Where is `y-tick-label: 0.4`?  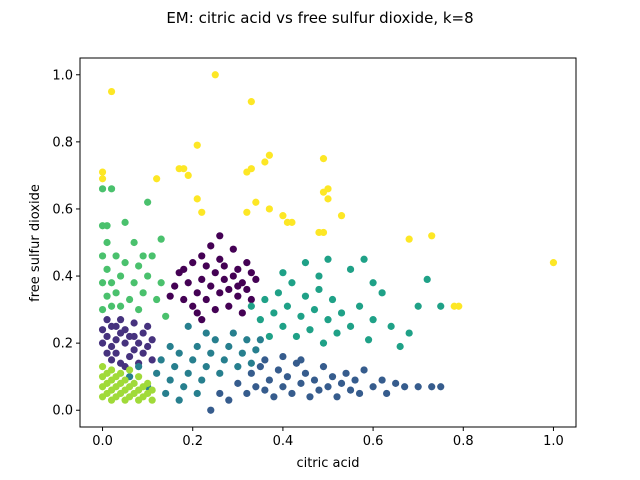 y-tick-label: 0.4 is located at coordinates (62, 277).